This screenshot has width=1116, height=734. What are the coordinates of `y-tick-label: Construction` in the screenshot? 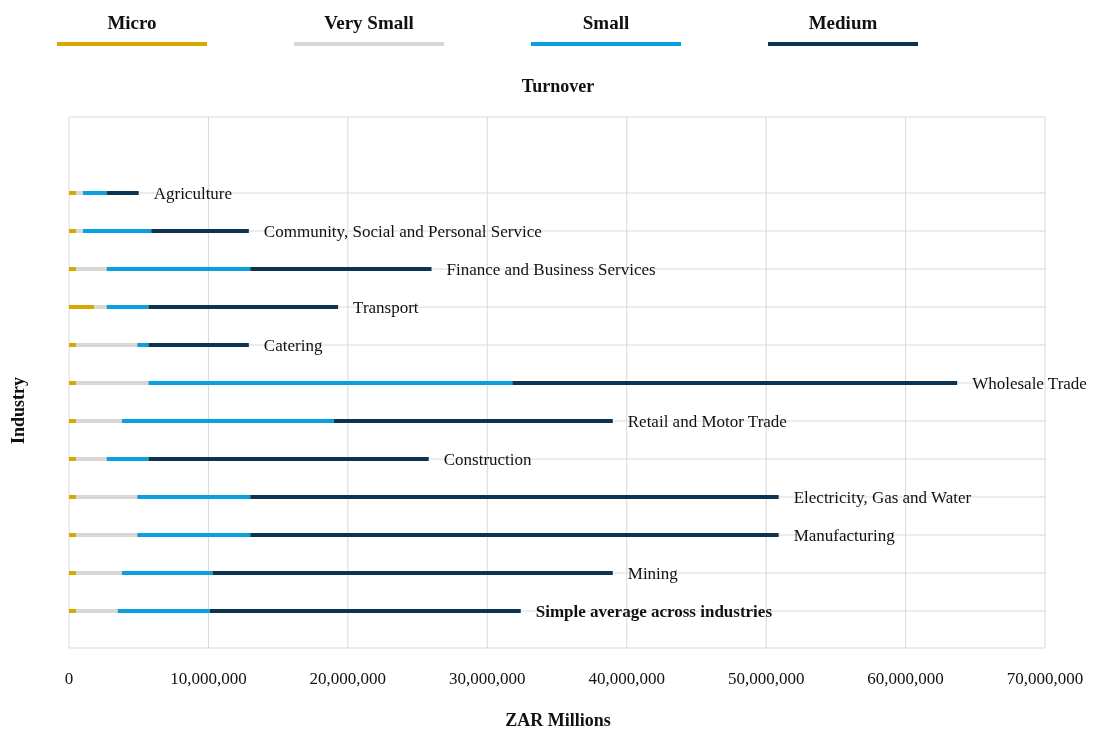 It's located at (488, 459).